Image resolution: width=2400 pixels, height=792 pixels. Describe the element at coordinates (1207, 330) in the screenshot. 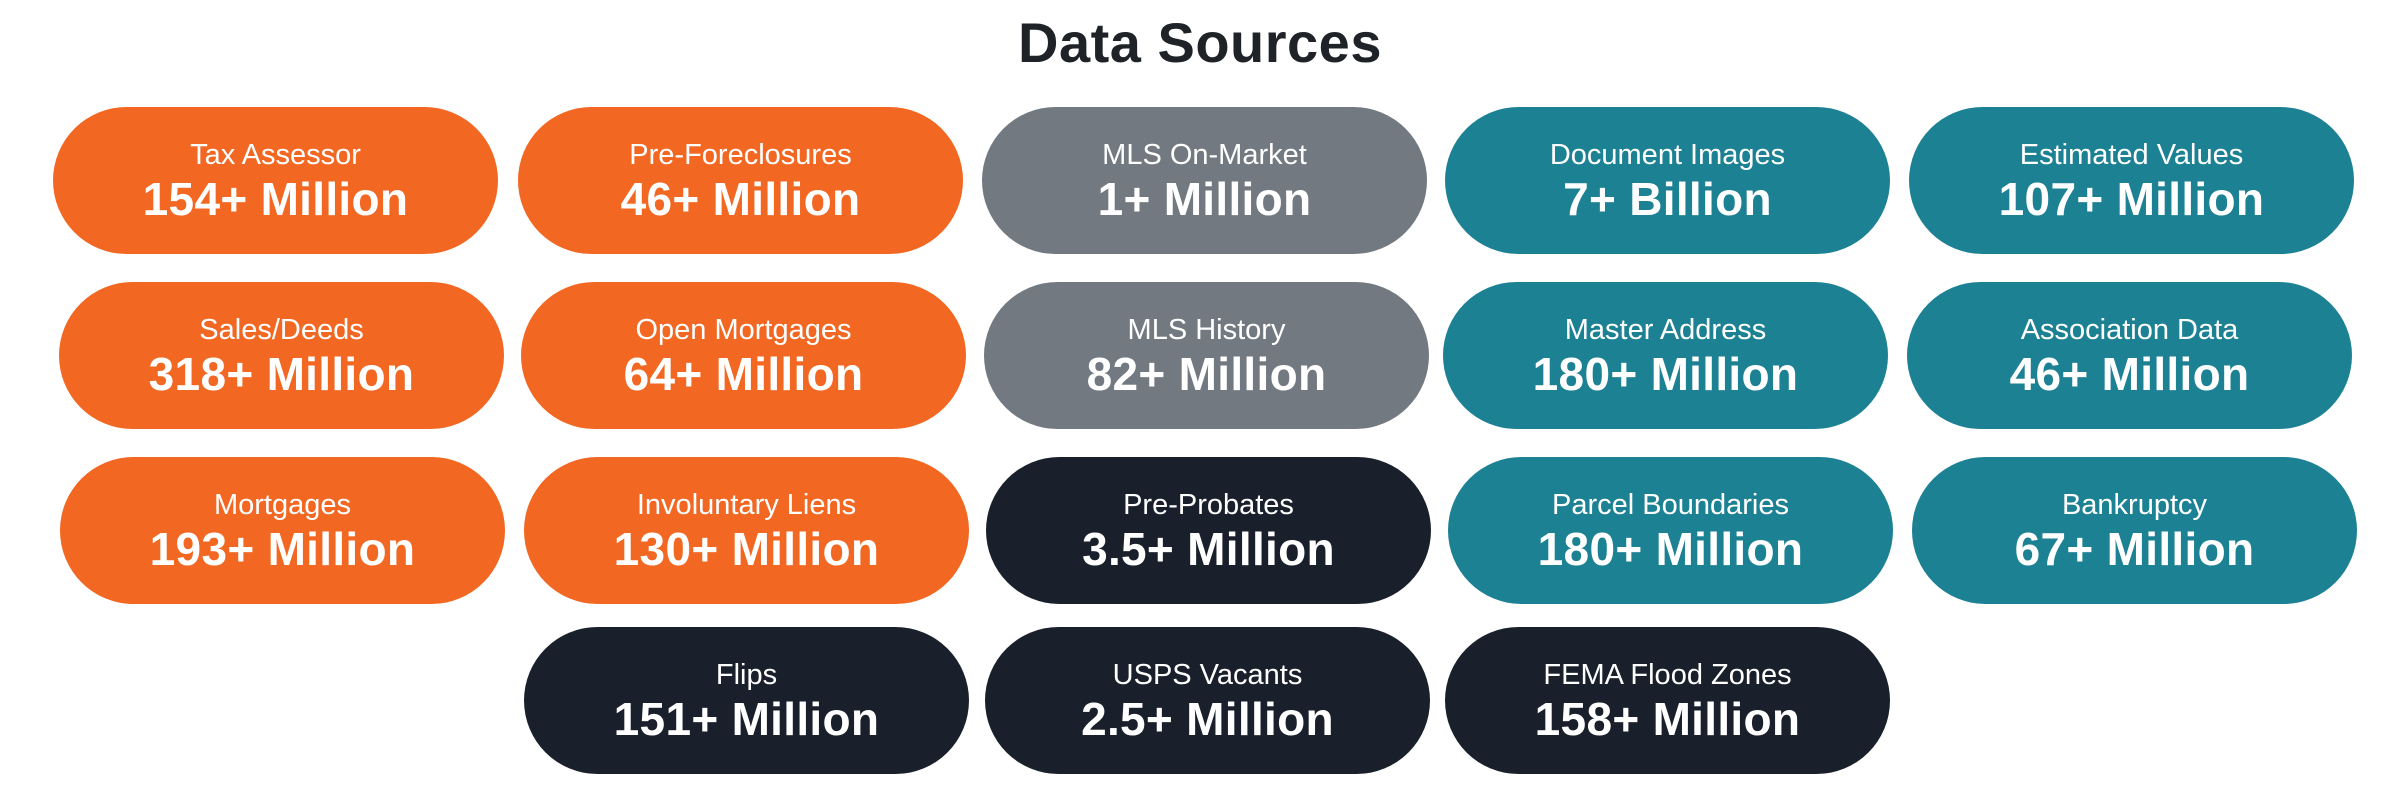

I see `card-label: MLS History` at that location.